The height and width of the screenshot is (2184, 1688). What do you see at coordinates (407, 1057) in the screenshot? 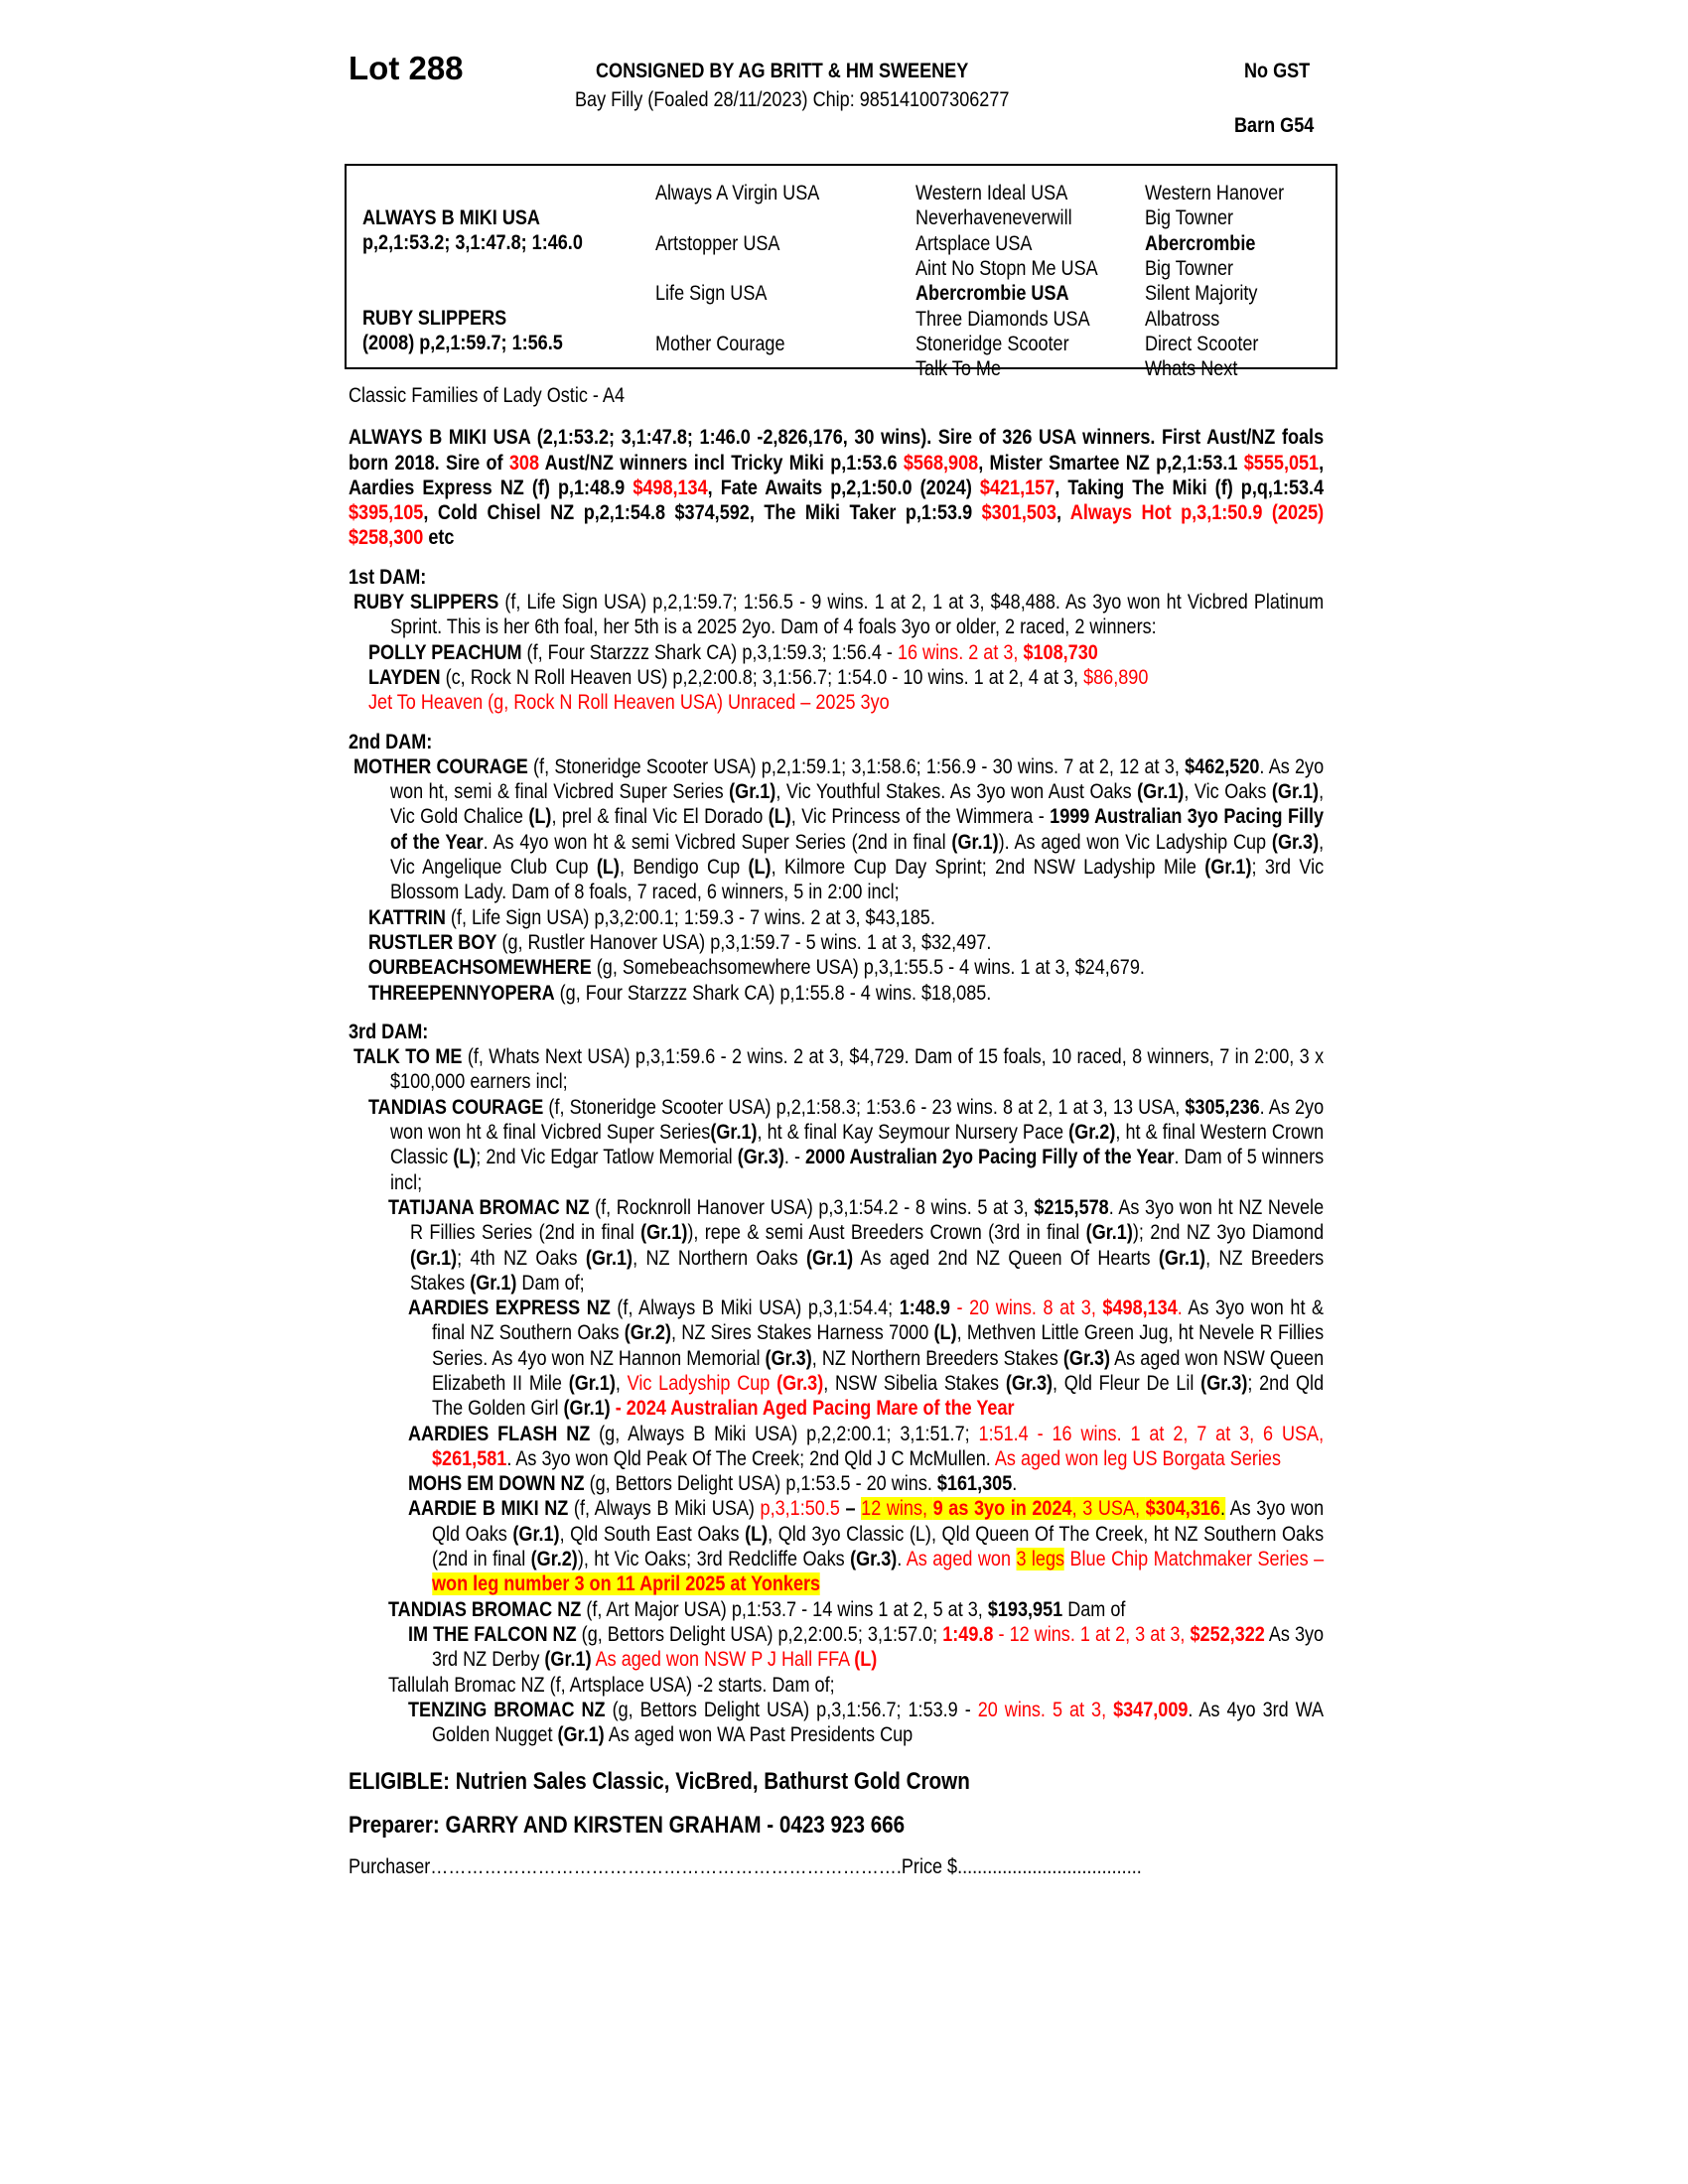
I see `bold-text: TALK TO ME` at bounding box center [407, 1057].